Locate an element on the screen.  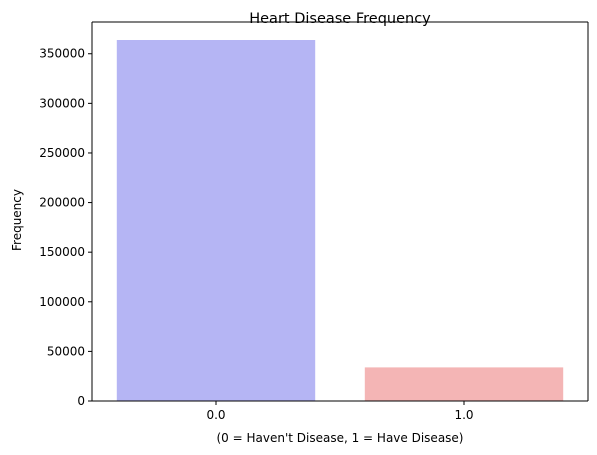
y-tick-label: 300000 is located at coordinates (62, 103).